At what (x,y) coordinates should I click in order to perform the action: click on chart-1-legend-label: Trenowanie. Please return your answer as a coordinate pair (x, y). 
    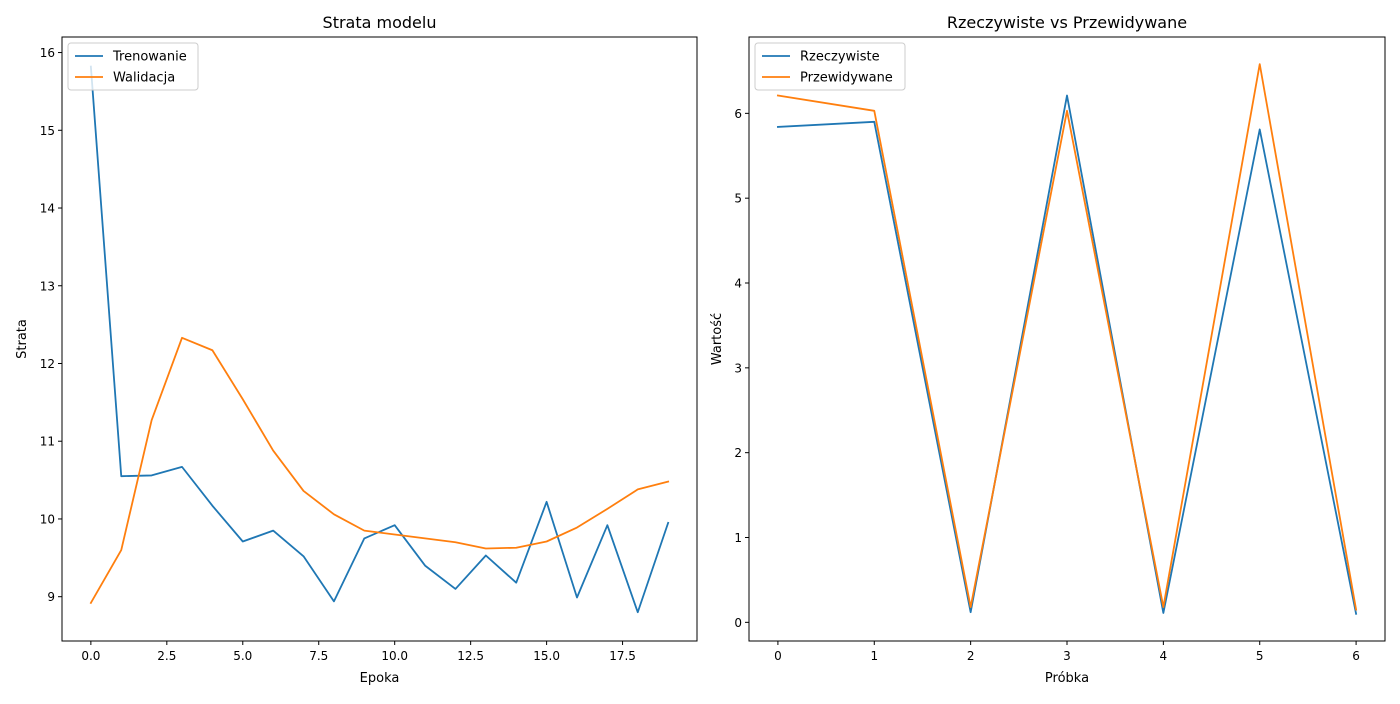
    Looking at the image, I should click on (149, 57).